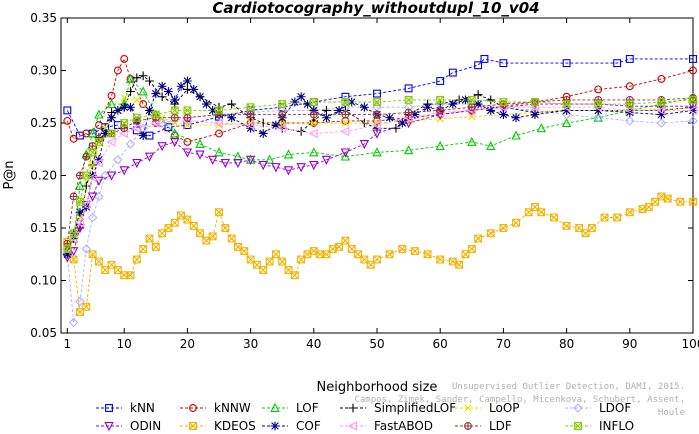 This screenshot has width=699, height=434. Describe the element at coordinates (9, 174) in the screenshot. I see `y-axis-label: P@n` at that location.